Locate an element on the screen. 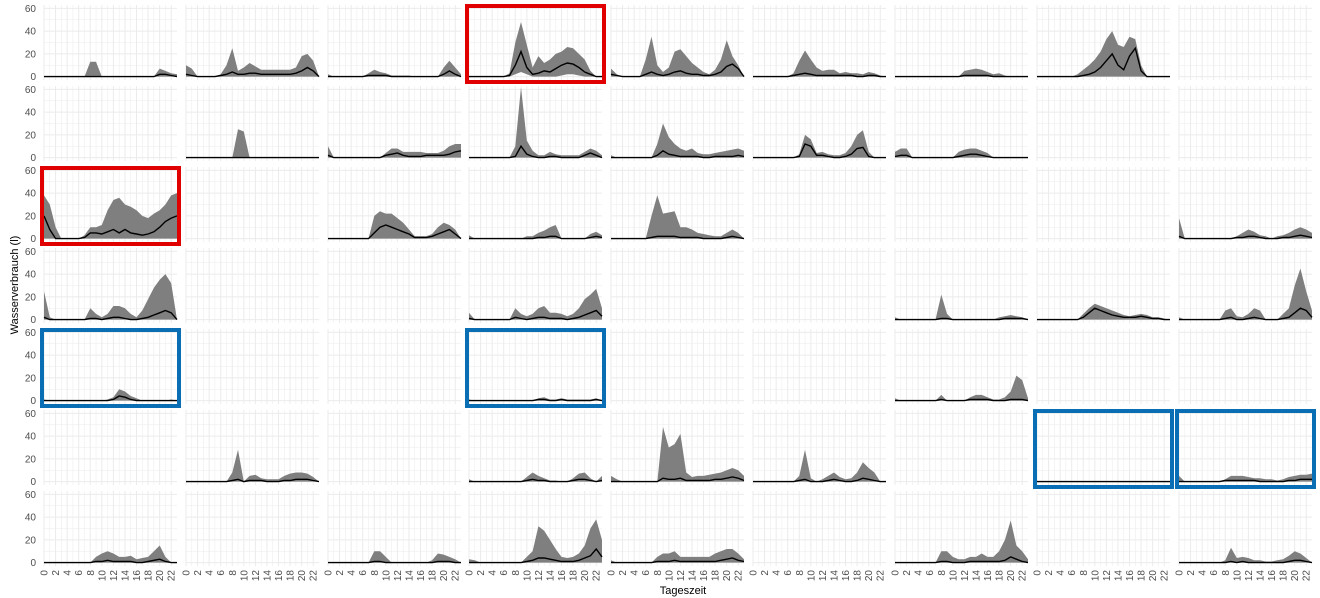  blue-highlight-box is located at coordinates (1103, 449).